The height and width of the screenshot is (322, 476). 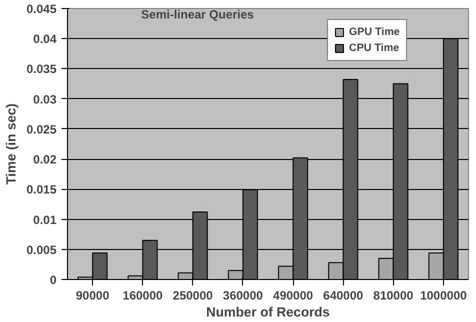 What do you see at coordinates (143, 295) in the screenshot?
I see `x-tick-label: 160000` at bounding box center [143, 295].